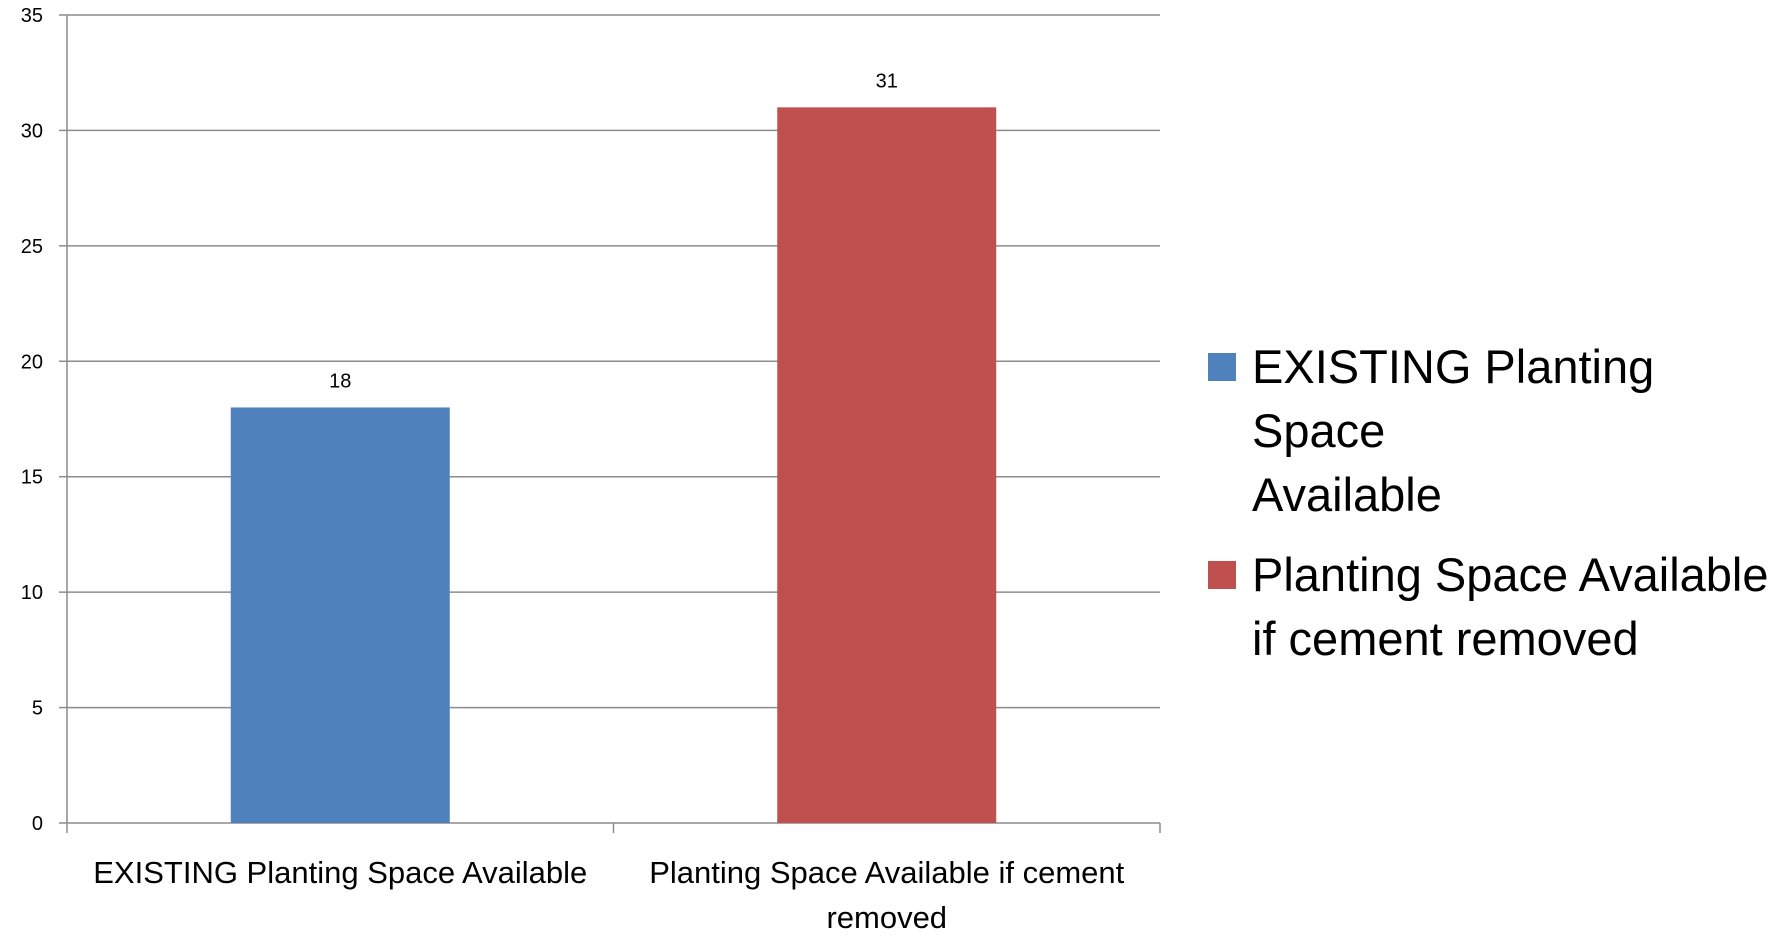  Describe the element at coordinates (887, 81) in the screenshot. I see `data-label: 31` at that location.